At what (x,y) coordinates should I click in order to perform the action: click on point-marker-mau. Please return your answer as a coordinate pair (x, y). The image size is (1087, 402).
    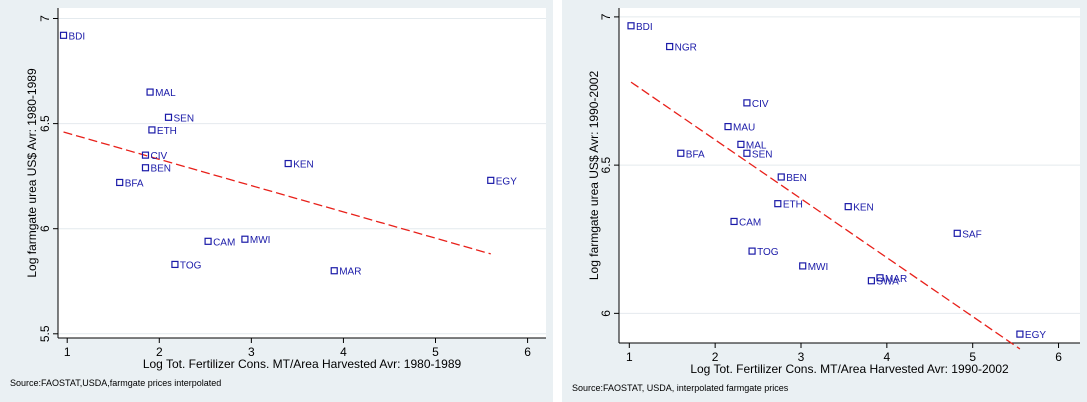
    Looking at the image, I should click on (728, 126).